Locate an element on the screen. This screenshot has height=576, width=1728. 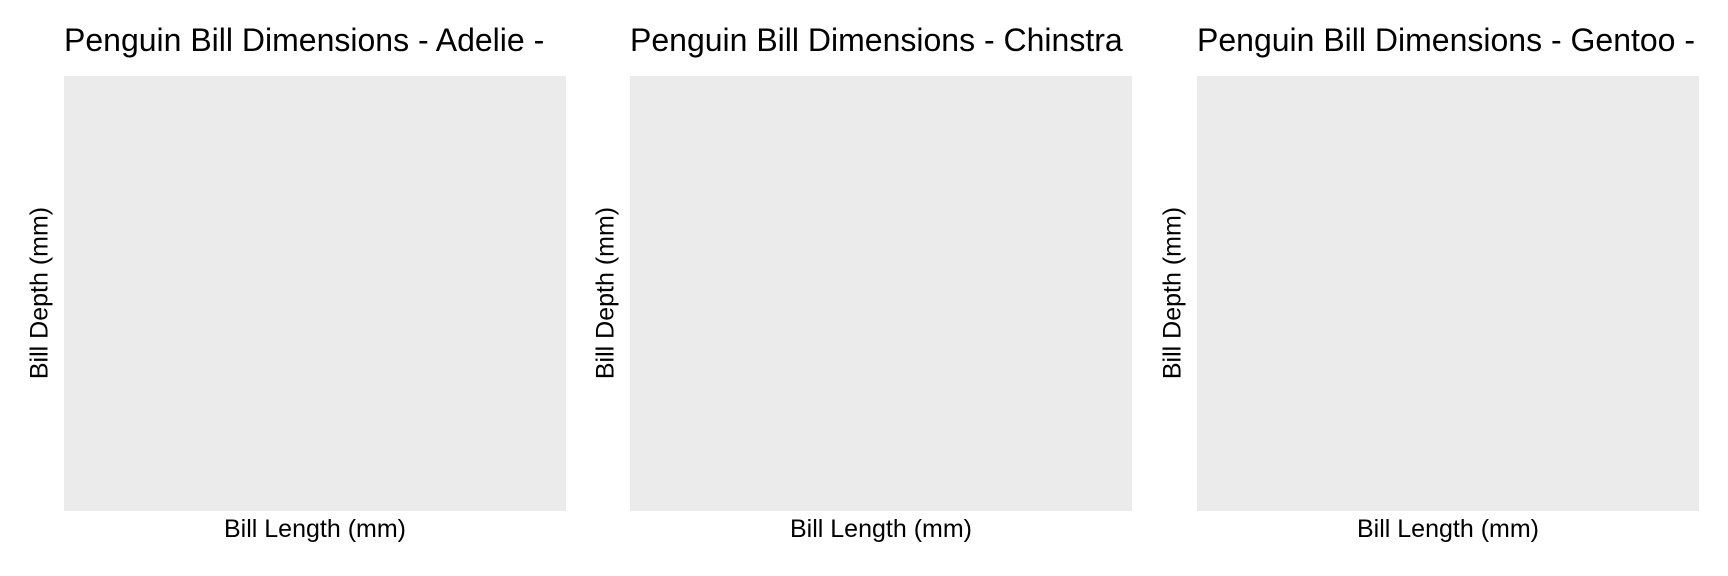
chart-title: Penguin Bill Dimensions - Adelie - is located at coordinates (304, 40).